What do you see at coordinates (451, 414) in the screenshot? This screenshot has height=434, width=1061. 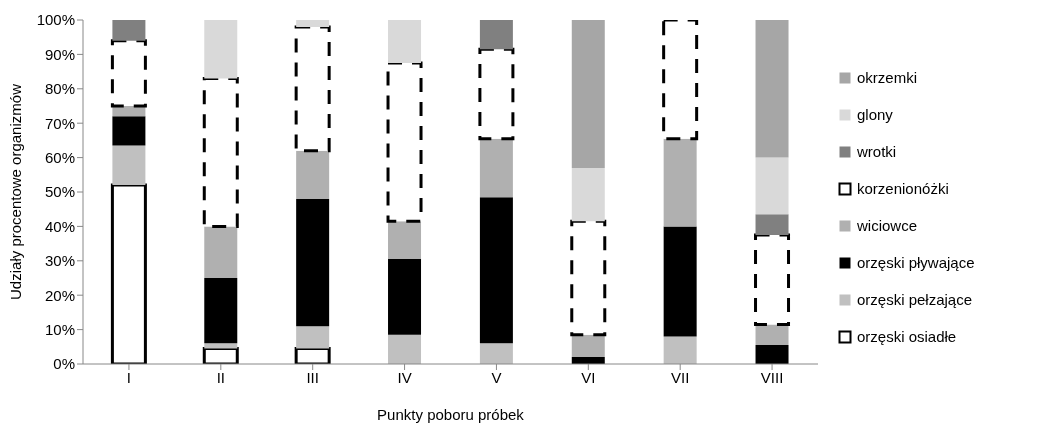 I see `x-axis-title: Punkty poboru próbek` at bounding box center [451, 414].